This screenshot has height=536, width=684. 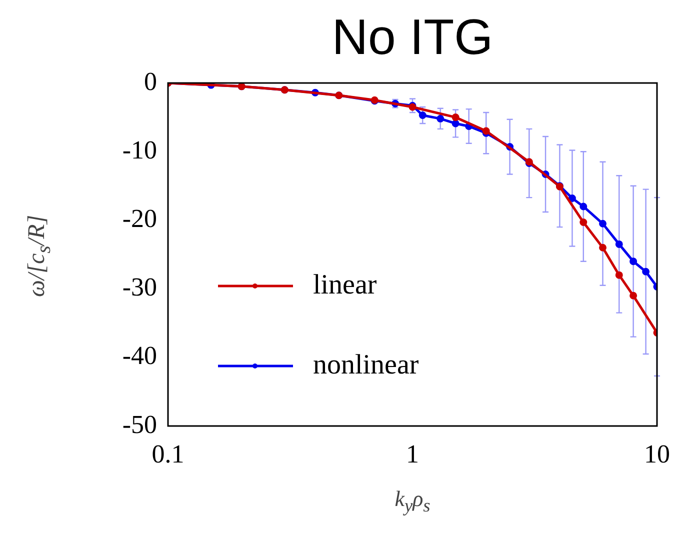 What do you see at coordinates (139, 219) in the screenshot?
I see `y-tick-label: -20` at bounding box center [139, 219].